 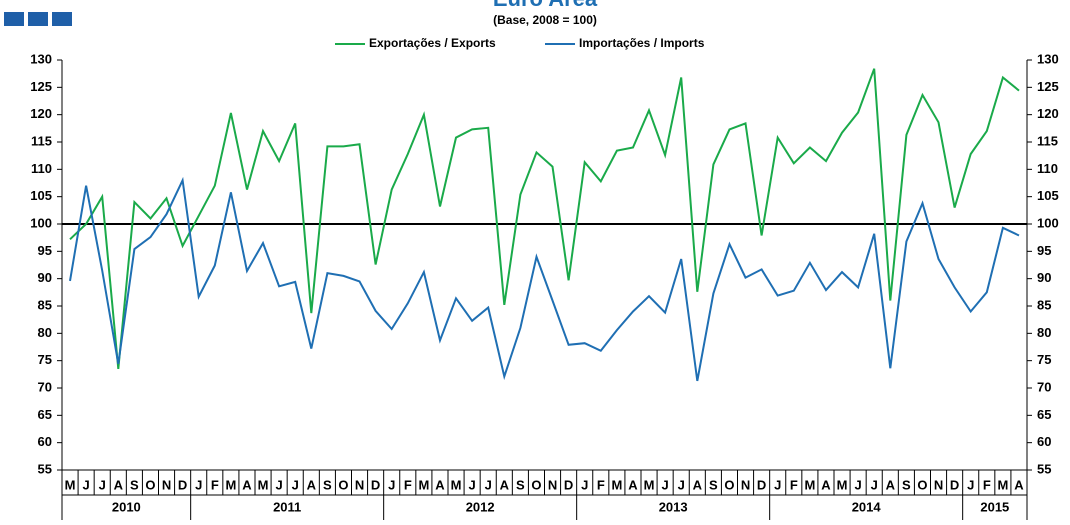 What do you see at coordinates (1048, 222) in the screenshot?
I see `y2-tick-label: 100` at bounding box center [1048, 222].